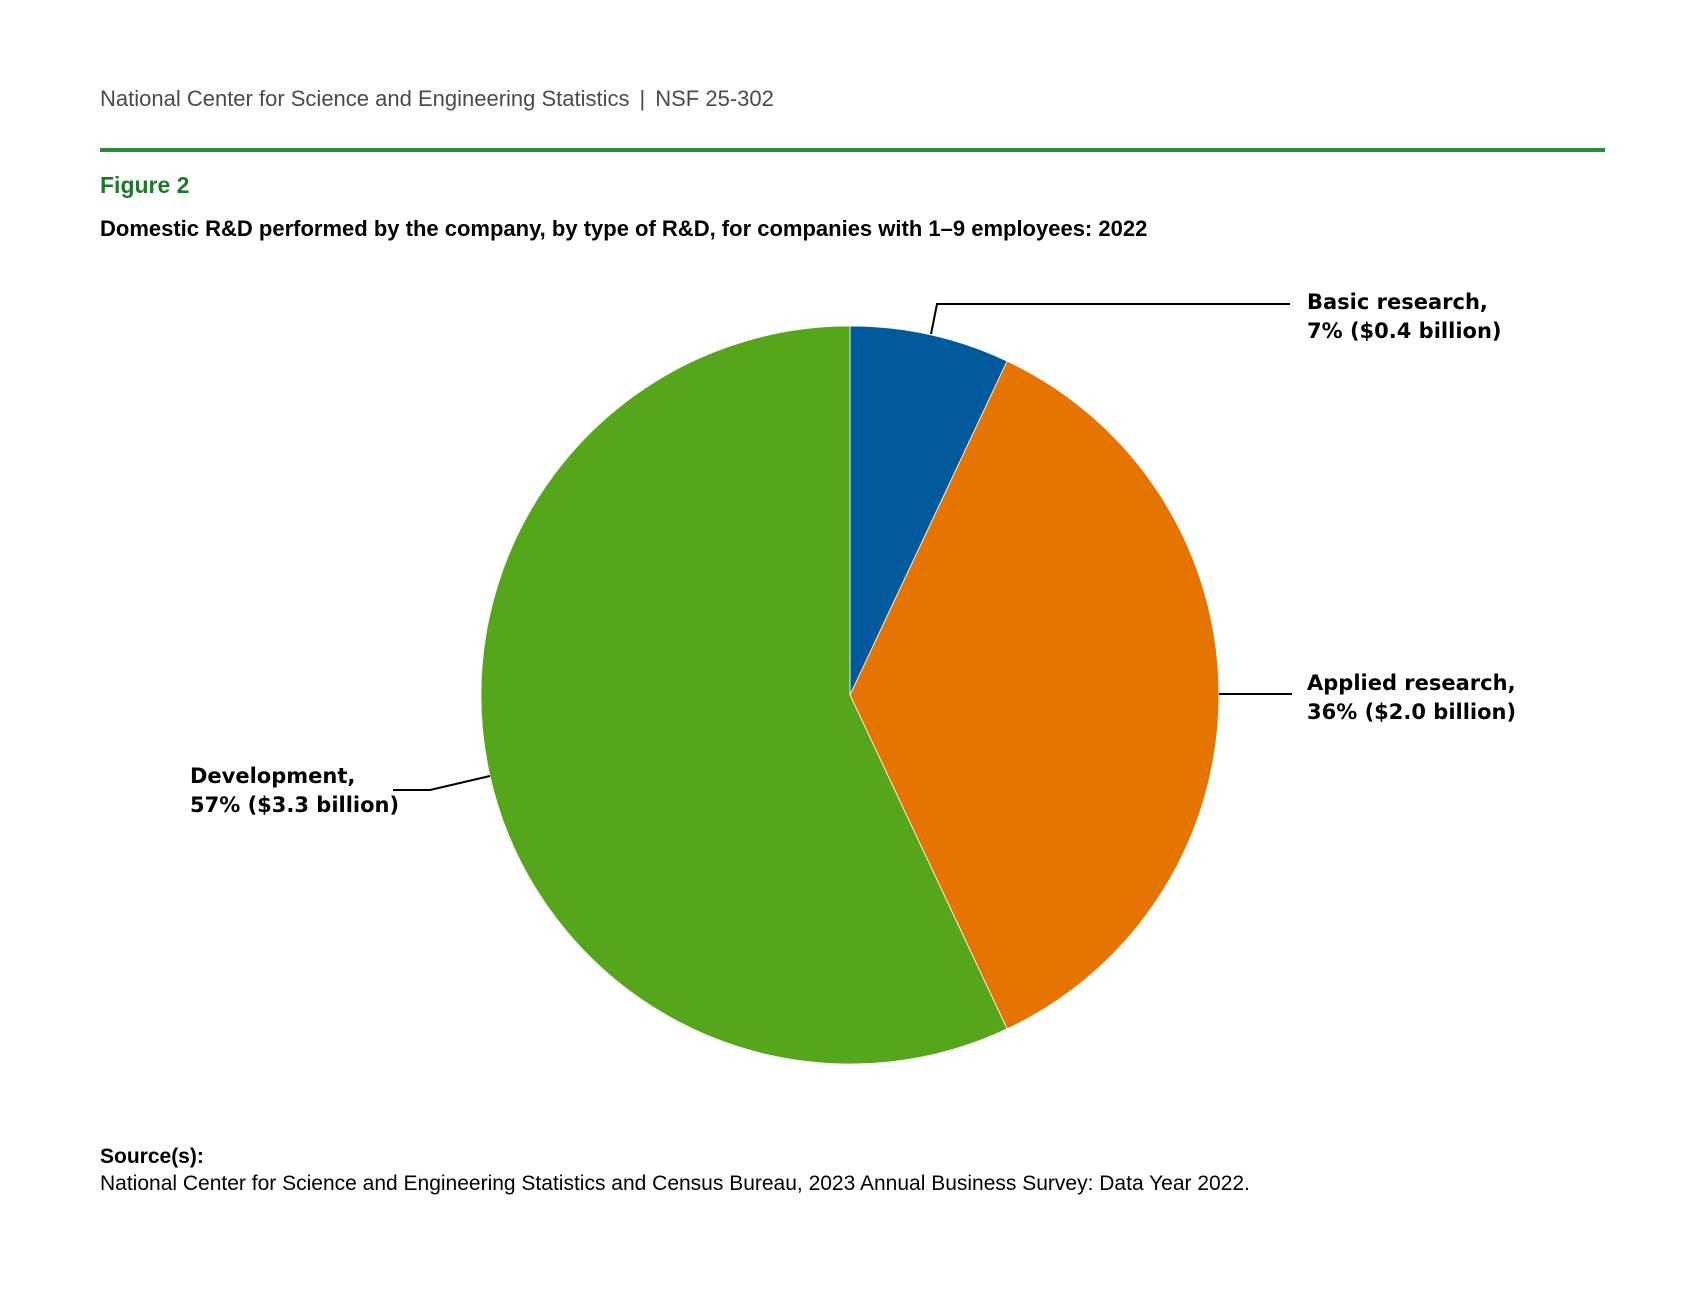 The image size is (1699, 1305). What do you see at coordinates (294, 805) in the screenshot?
I see `label-development-line2: 57% ($3.3 billion)` at bounding box center [294, 805].